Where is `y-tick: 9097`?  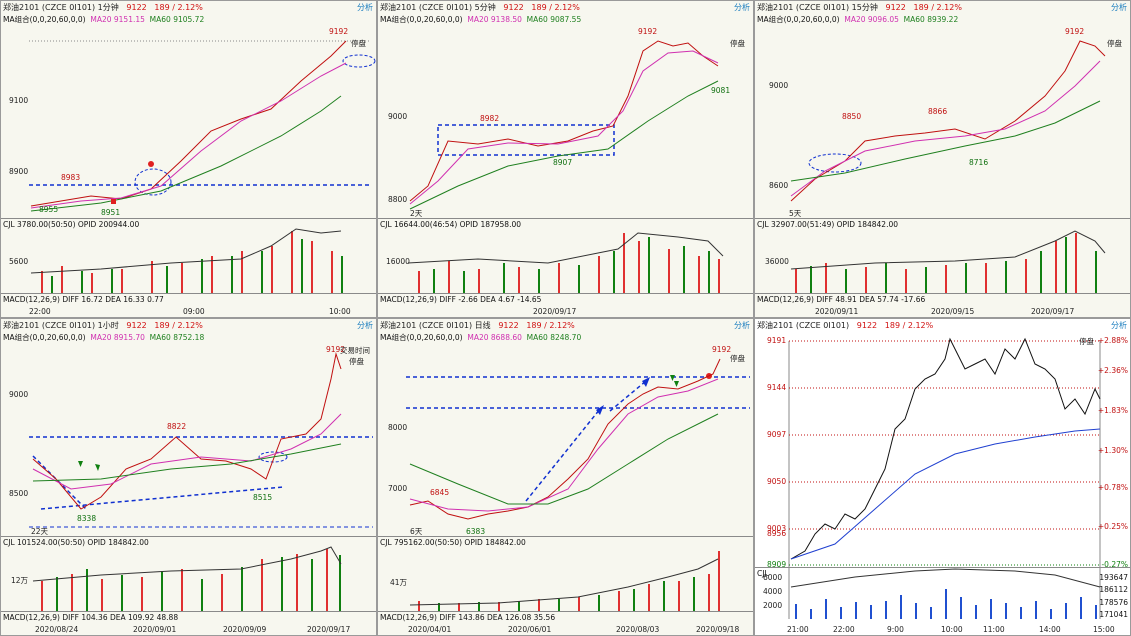
y-tick: 9097 is located at coordinates (777, 434).